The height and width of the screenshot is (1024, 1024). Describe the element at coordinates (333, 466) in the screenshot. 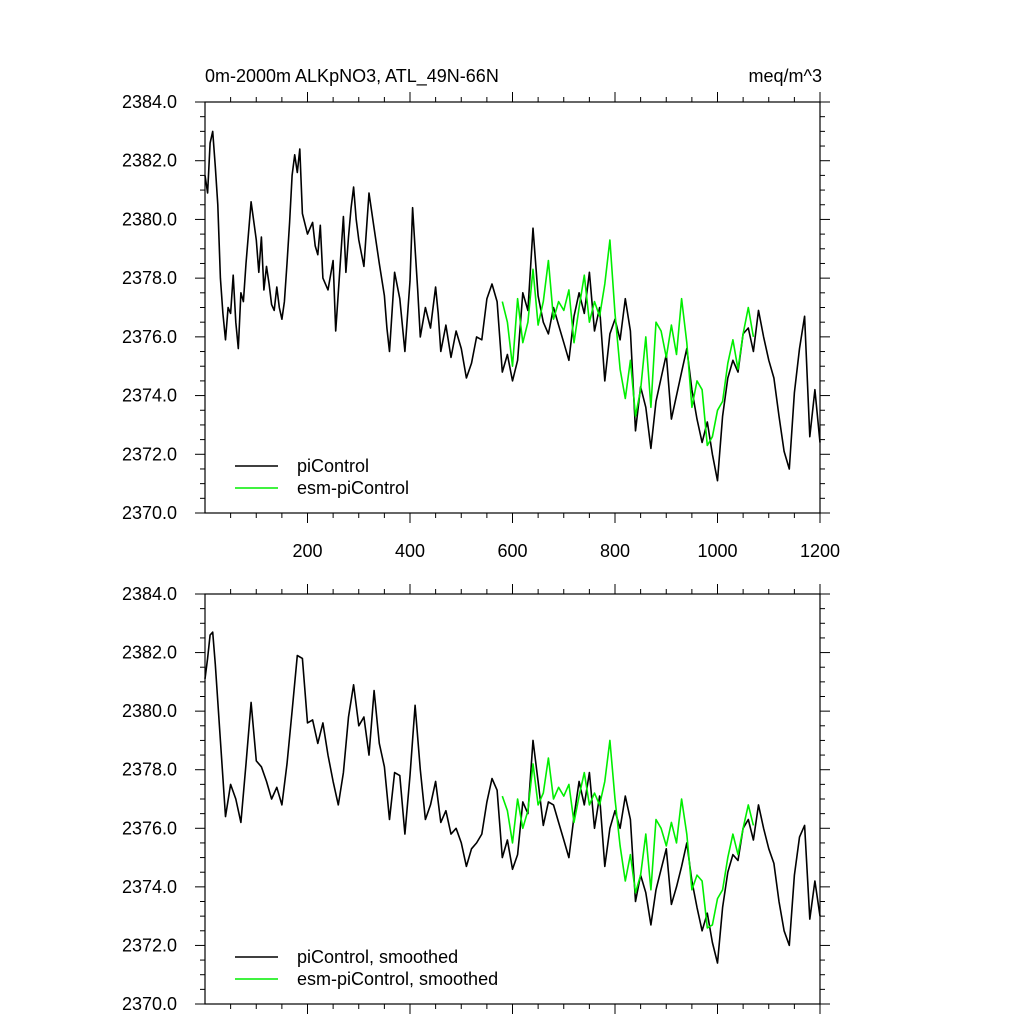

I see `legend-label: piControl` at that location.